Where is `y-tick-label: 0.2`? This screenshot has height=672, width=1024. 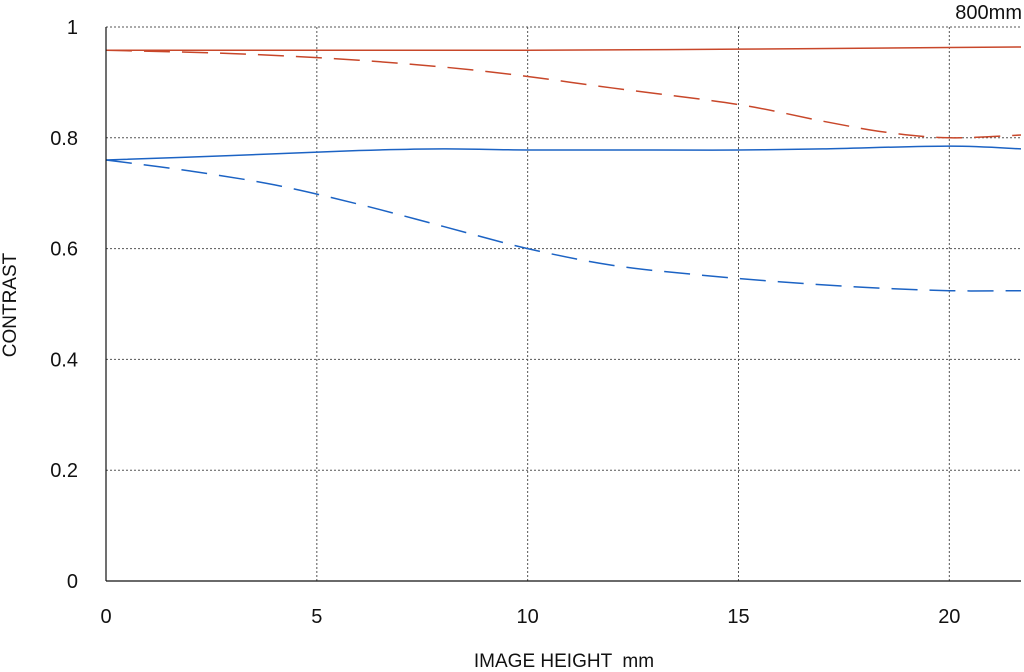
y-tick-label: 0.2 is located at coordinates (64, 471).